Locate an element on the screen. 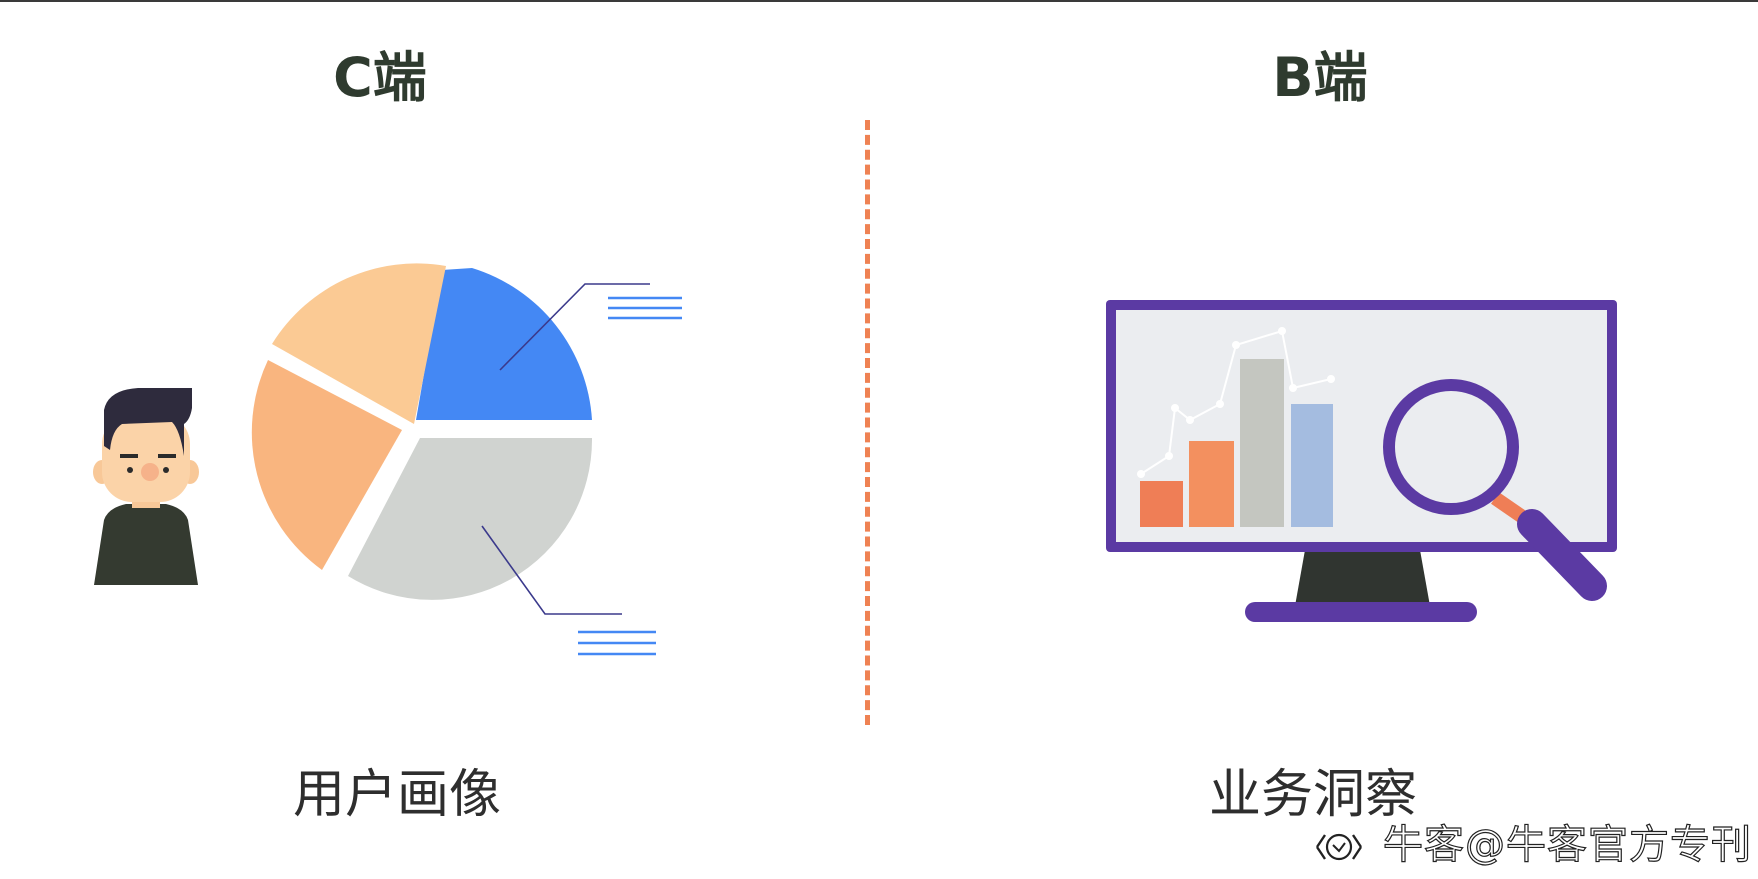  top-border is located at coordinates (879, 1).